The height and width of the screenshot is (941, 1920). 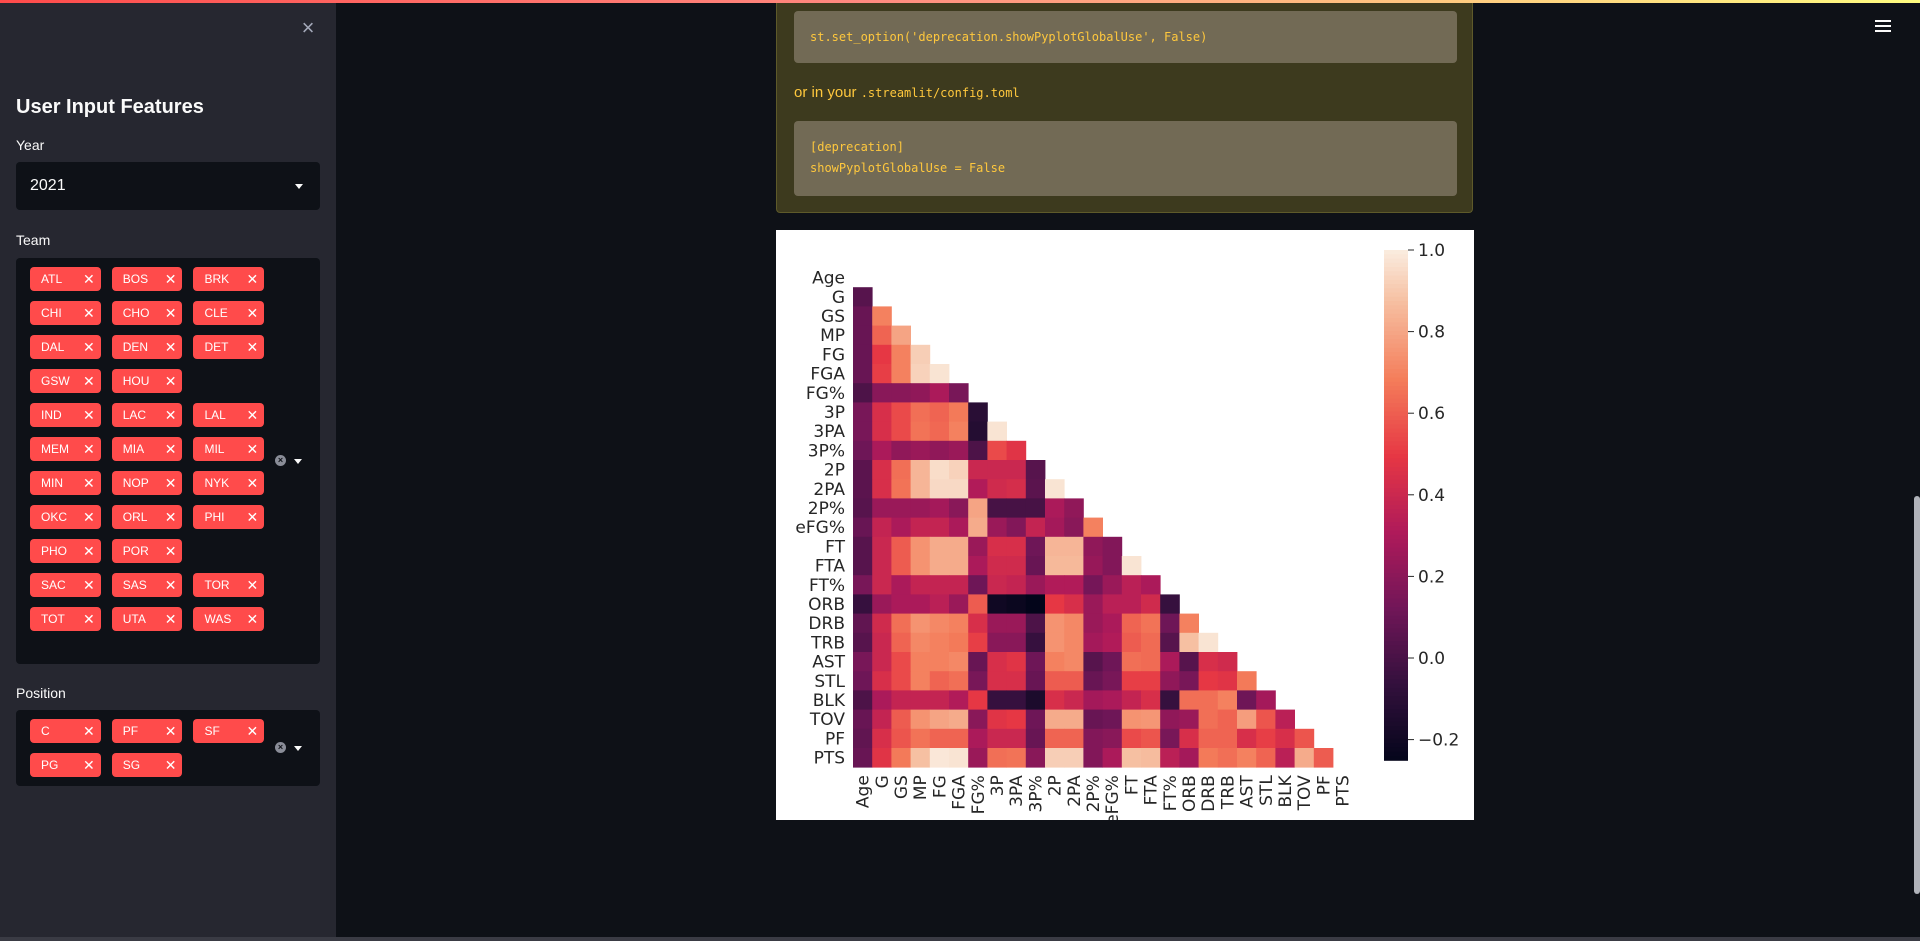 I want to click on tag-was: WAS ✕, so click(x=229, y=619).